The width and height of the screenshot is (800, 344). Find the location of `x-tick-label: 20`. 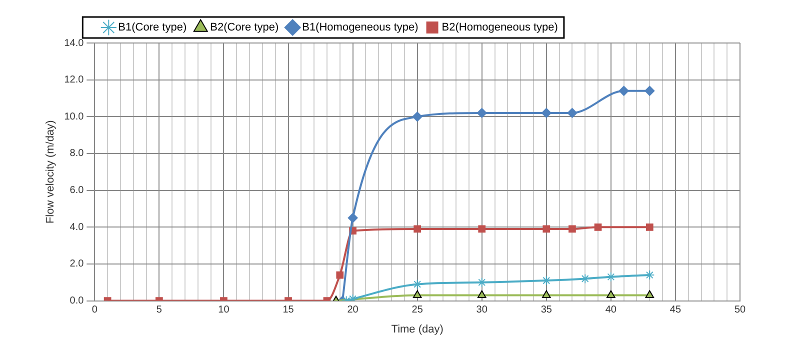

x-tick-label: 20 is located at coordinates (353, 310).